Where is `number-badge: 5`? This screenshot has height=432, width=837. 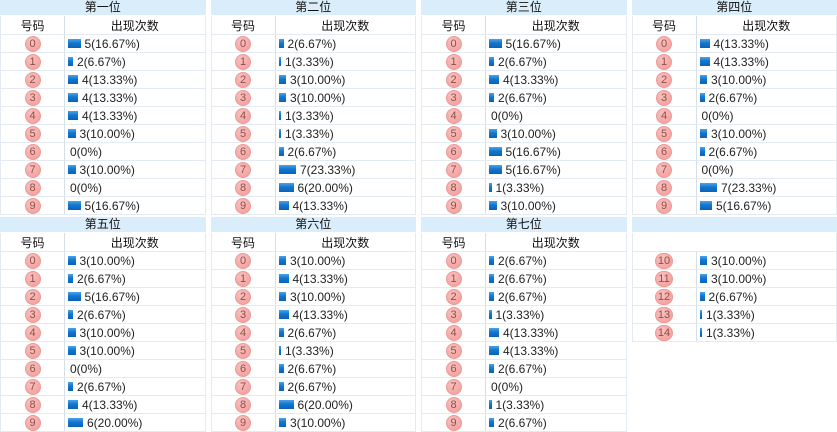 number-badge: 5 is located at coordinates (664, 133).